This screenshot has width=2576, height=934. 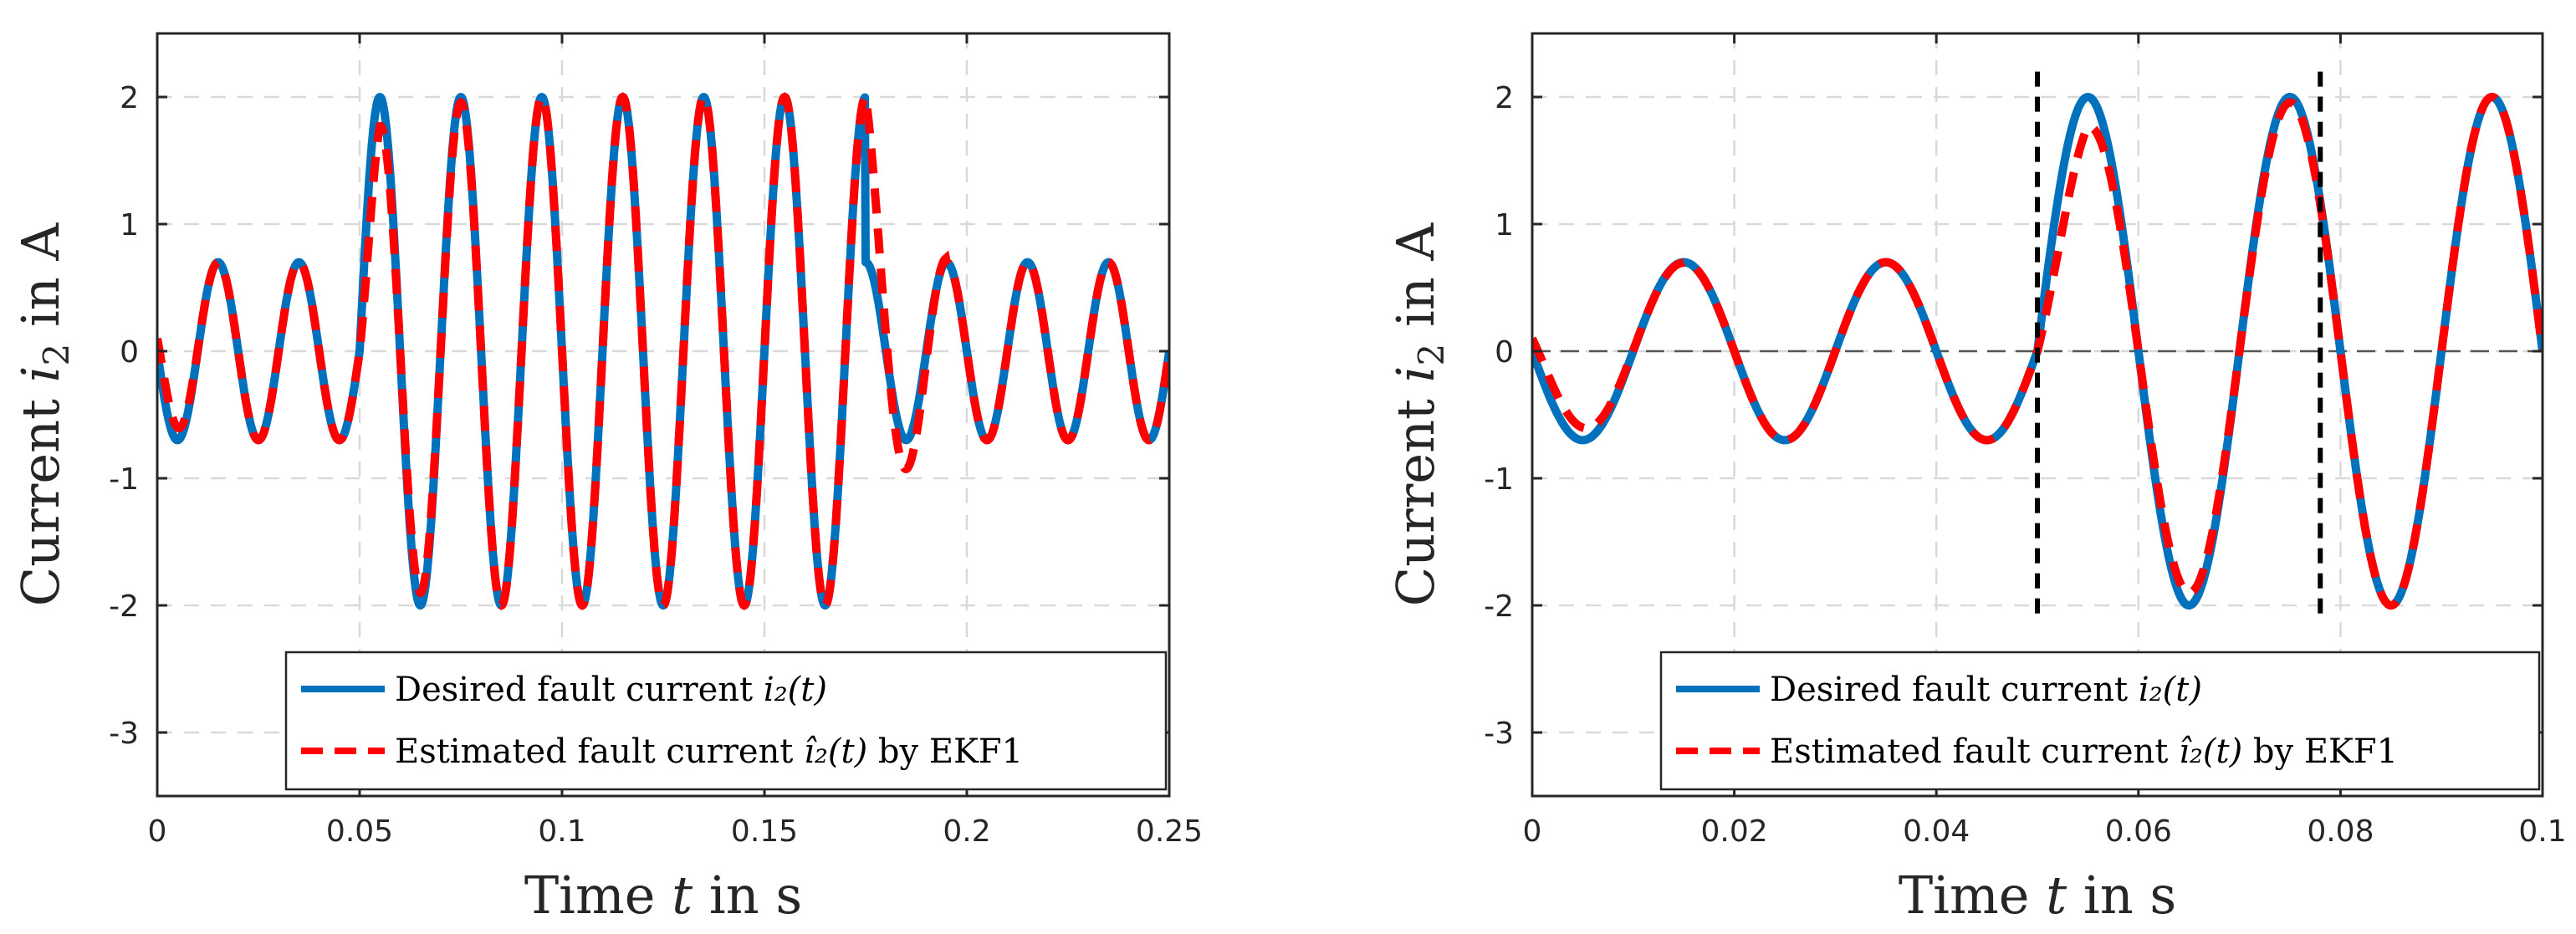 What do you see at coordinates (2138, 831) in the screenshot?
I see `x-tick-label: 0.06` at bounding box center [2138, 831].